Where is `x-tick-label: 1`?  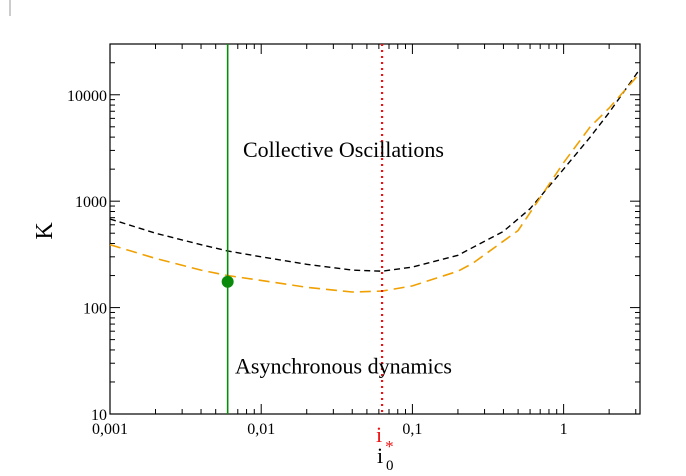
x-tick-label: 1 is located at coordinates (564, 429).